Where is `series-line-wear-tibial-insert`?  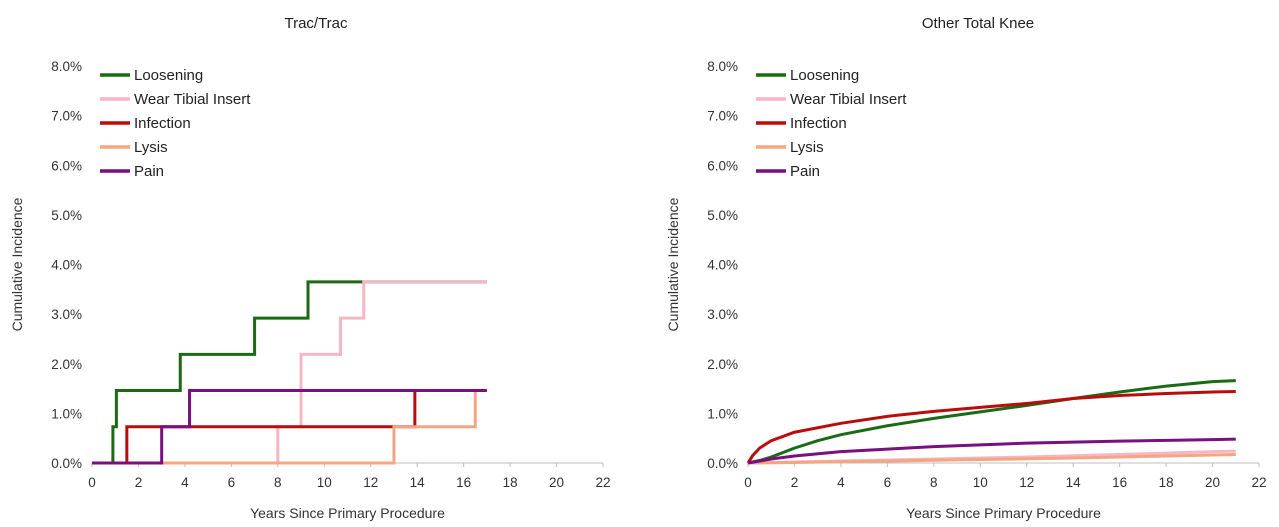 series-line-wear-tibial-insert is located at coordinates (289, 372).